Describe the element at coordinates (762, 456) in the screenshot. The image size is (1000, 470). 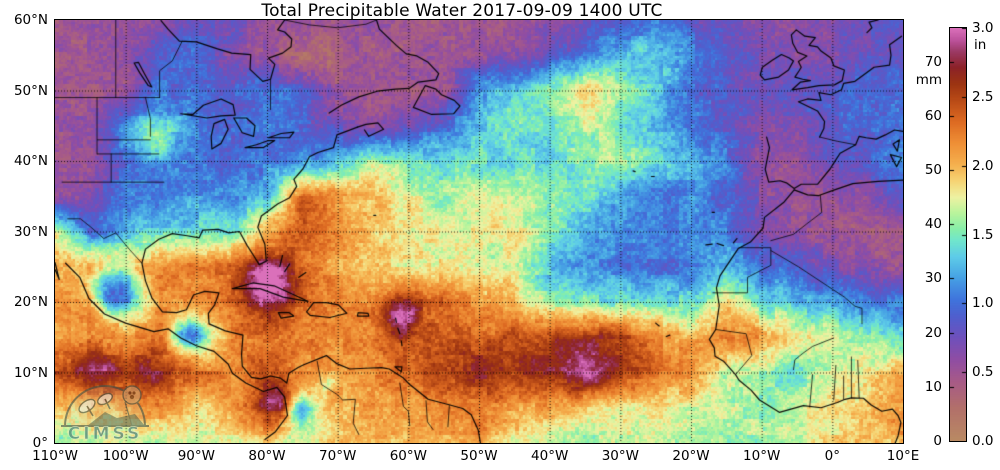
I see `lon-tick-label: 10°W` at that location.